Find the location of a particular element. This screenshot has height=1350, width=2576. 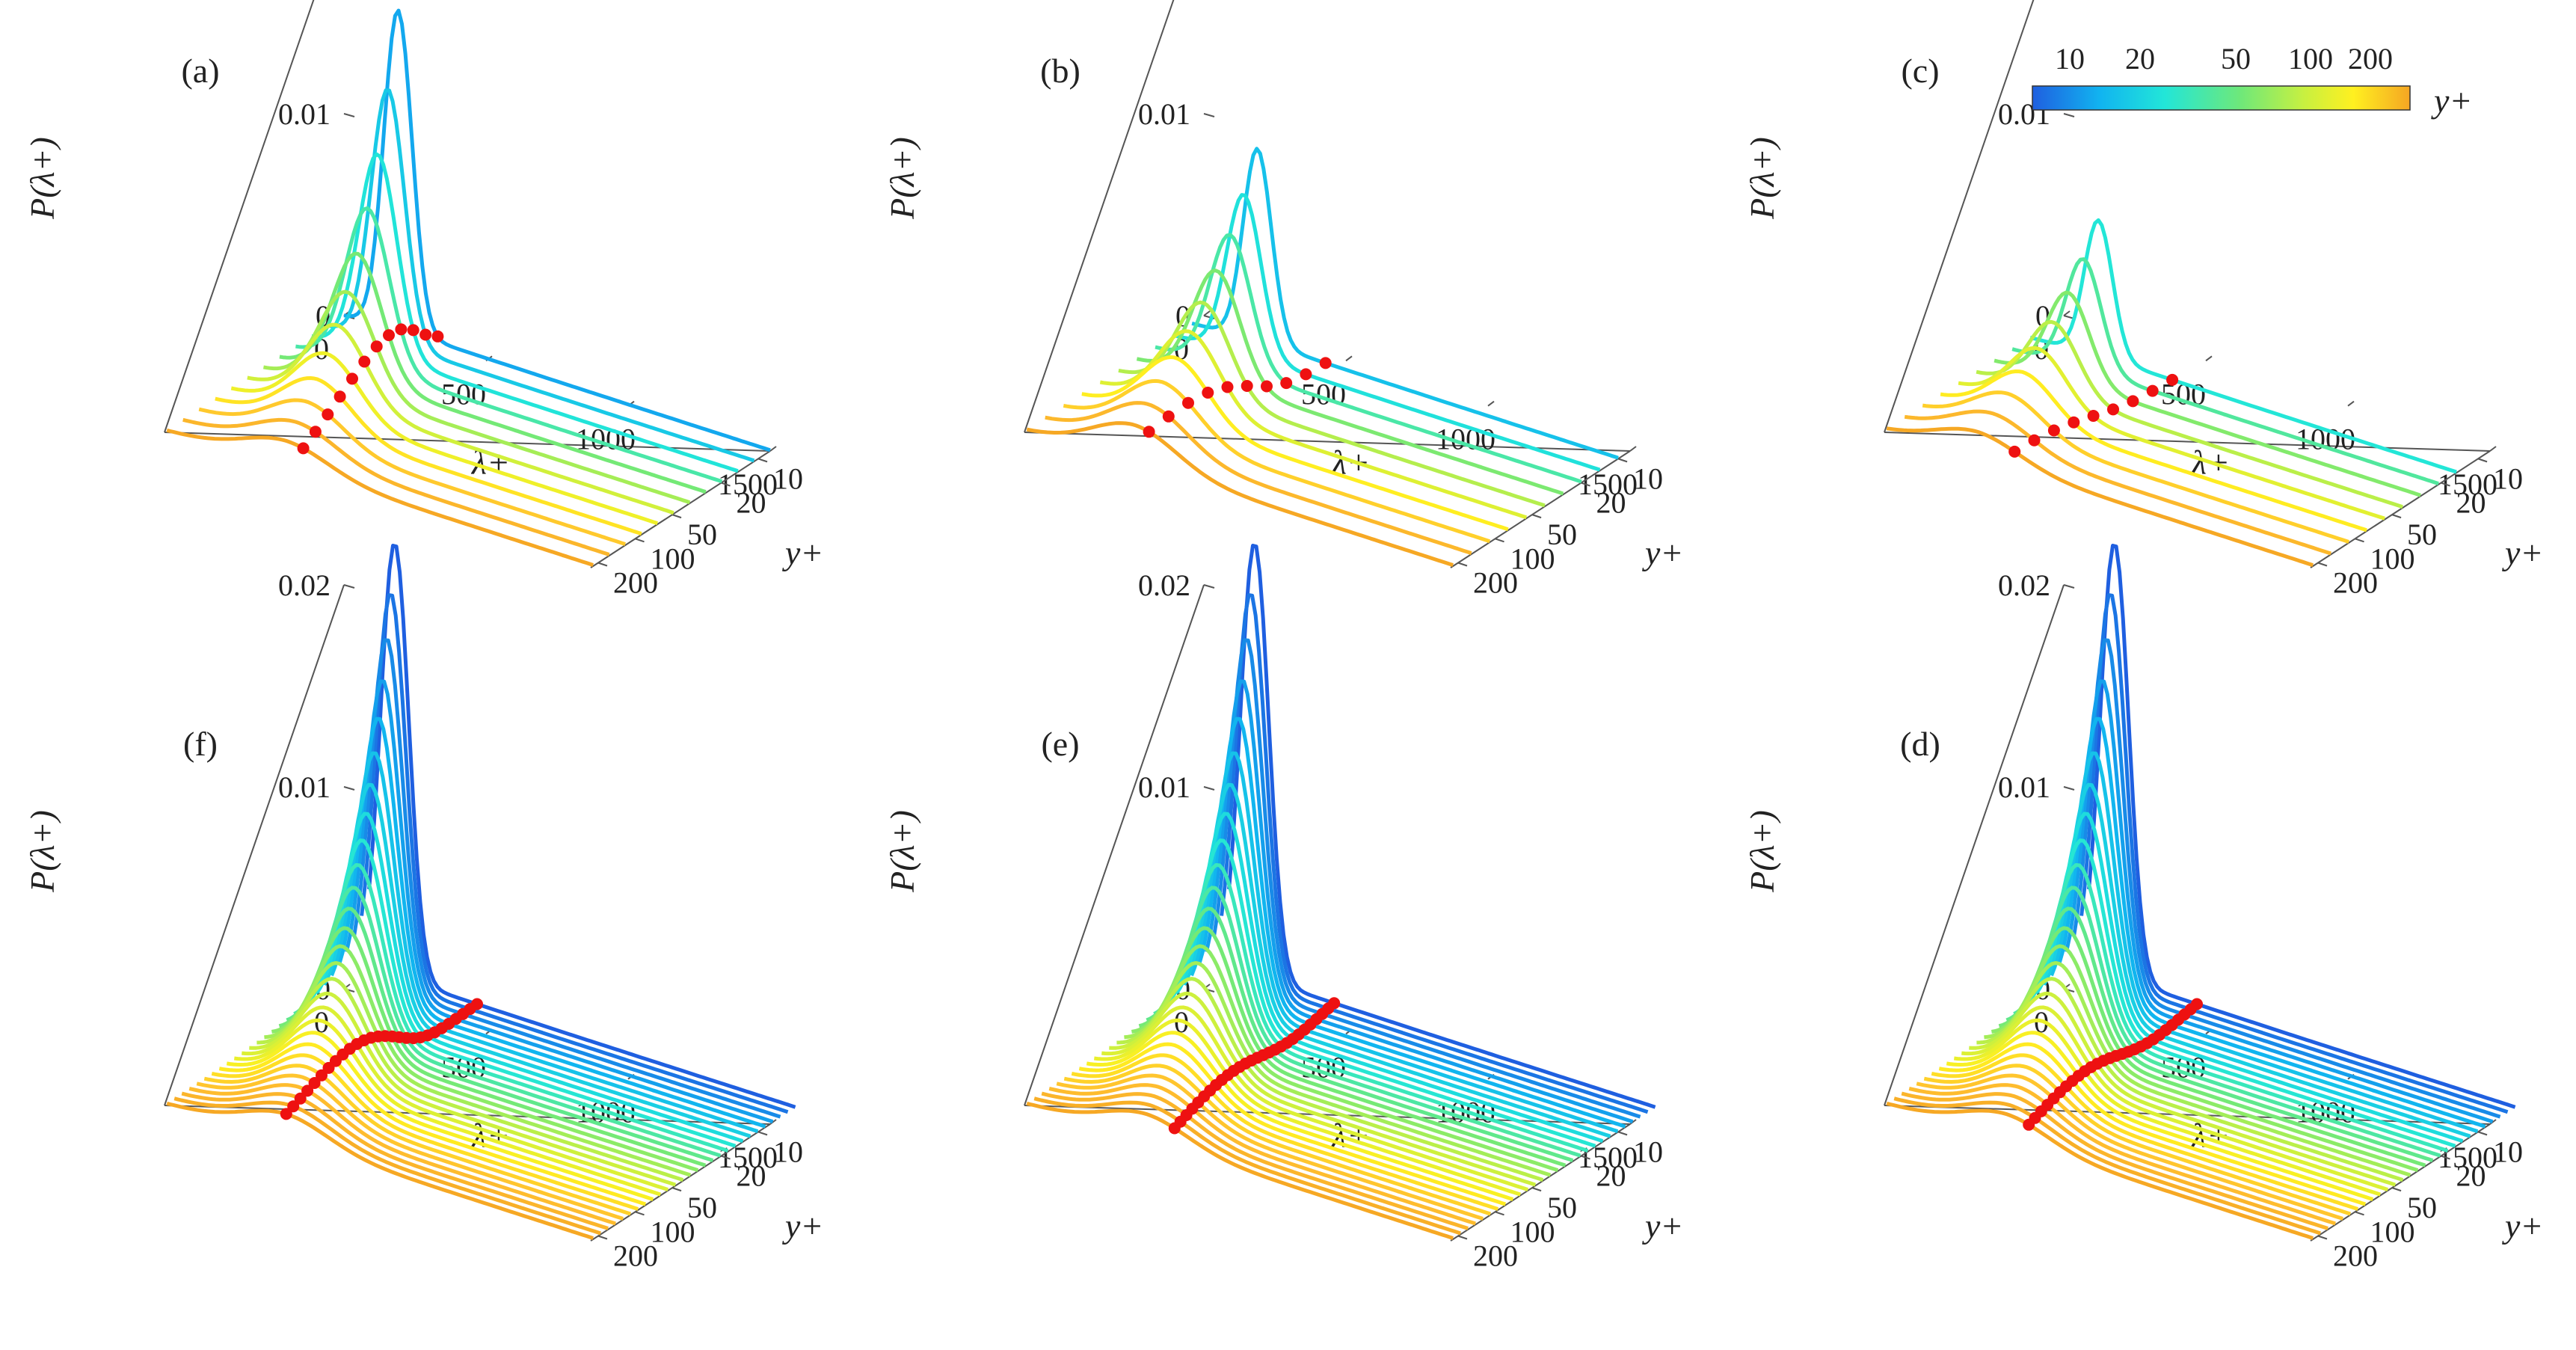

panel-label: (b) is located at coordinates (1060, 71).